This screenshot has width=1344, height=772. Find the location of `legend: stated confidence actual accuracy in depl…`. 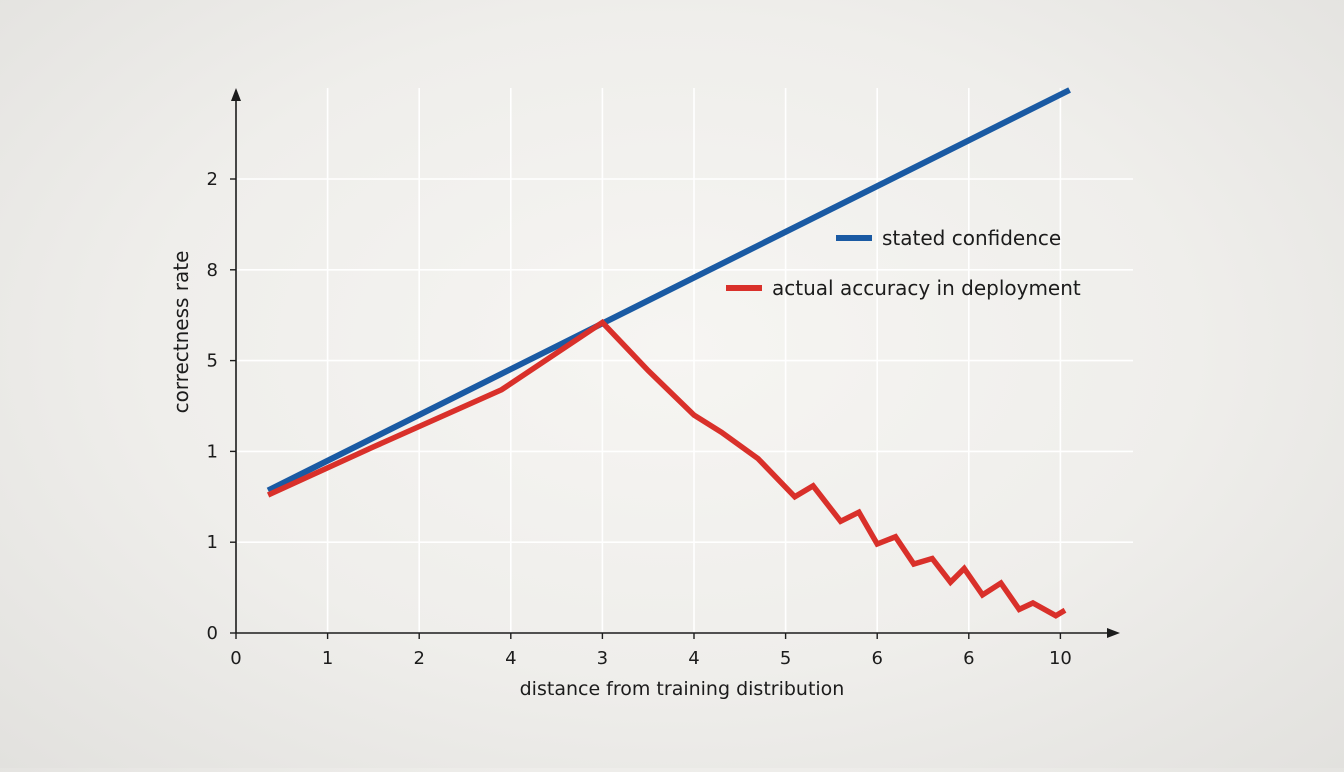

legend: stated confidence actual accuracy in depl… is located at coordinates (903, 263).